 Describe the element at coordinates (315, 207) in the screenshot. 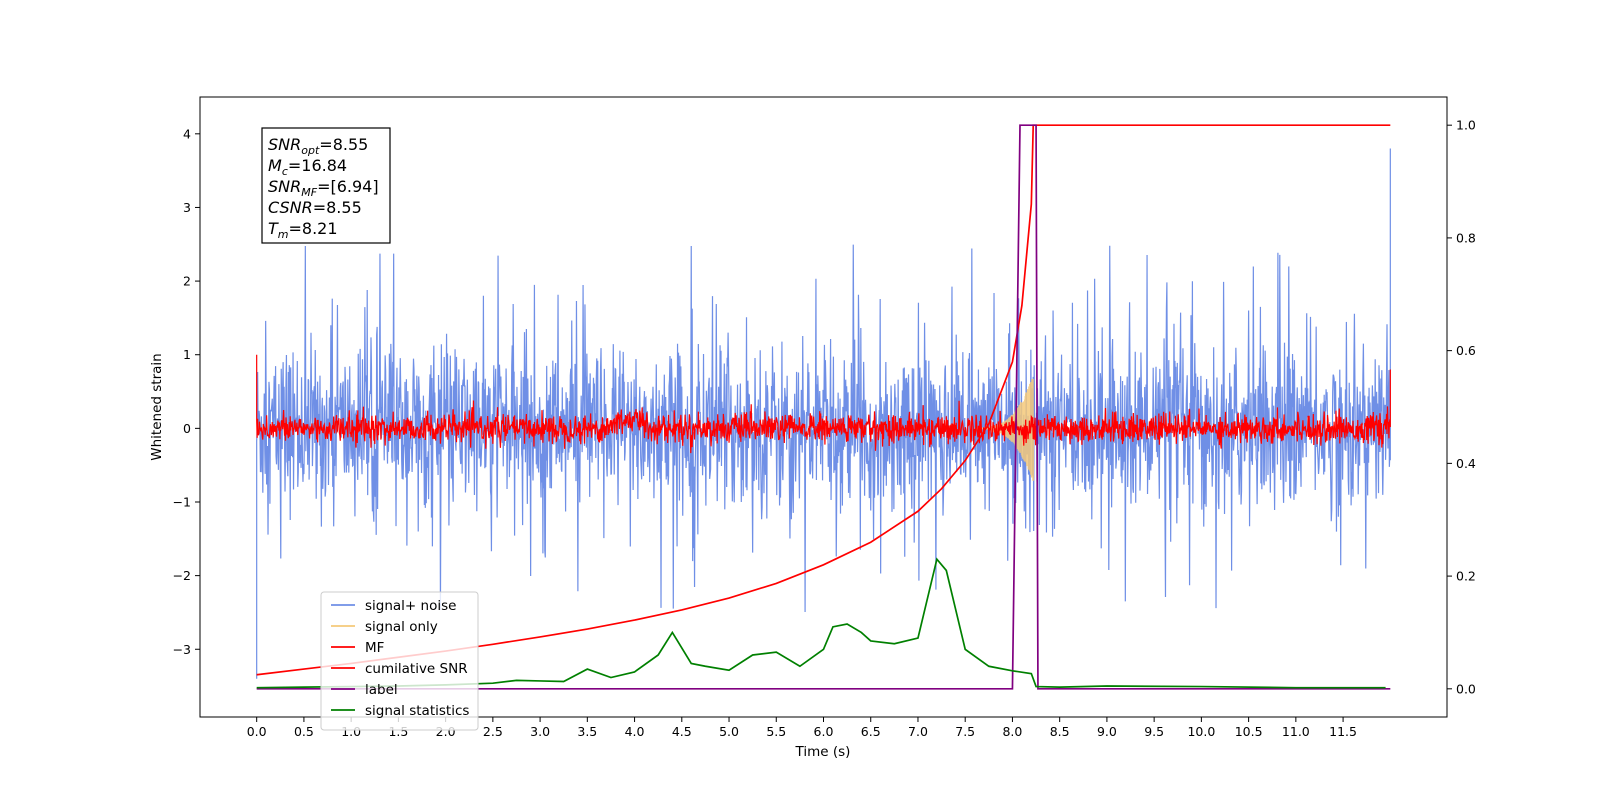

I see `annotation-line: CSNR=8.55` at that location.